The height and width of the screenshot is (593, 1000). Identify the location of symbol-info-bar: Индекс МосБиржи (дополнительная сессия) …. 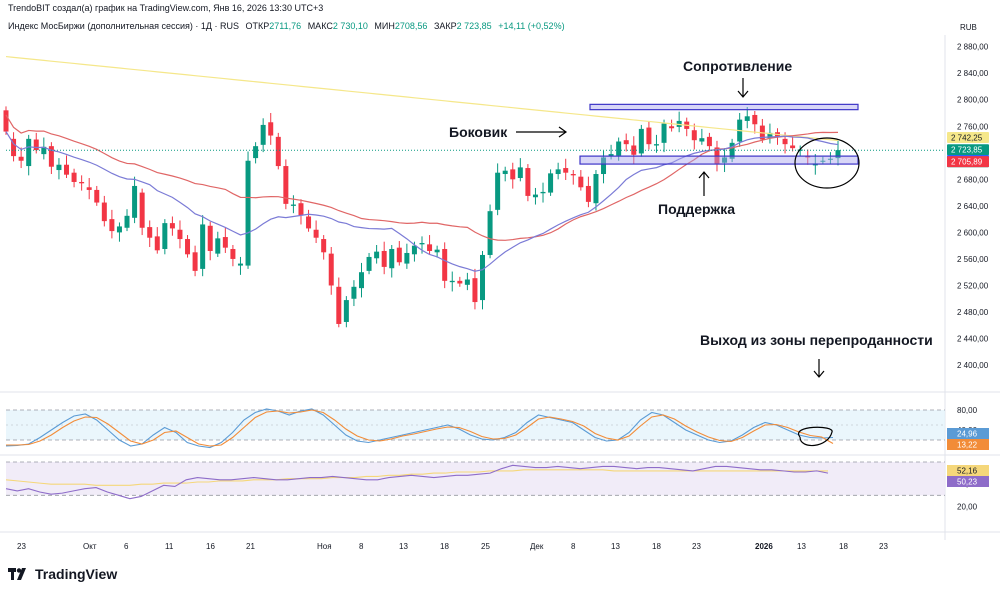
(286, 26).